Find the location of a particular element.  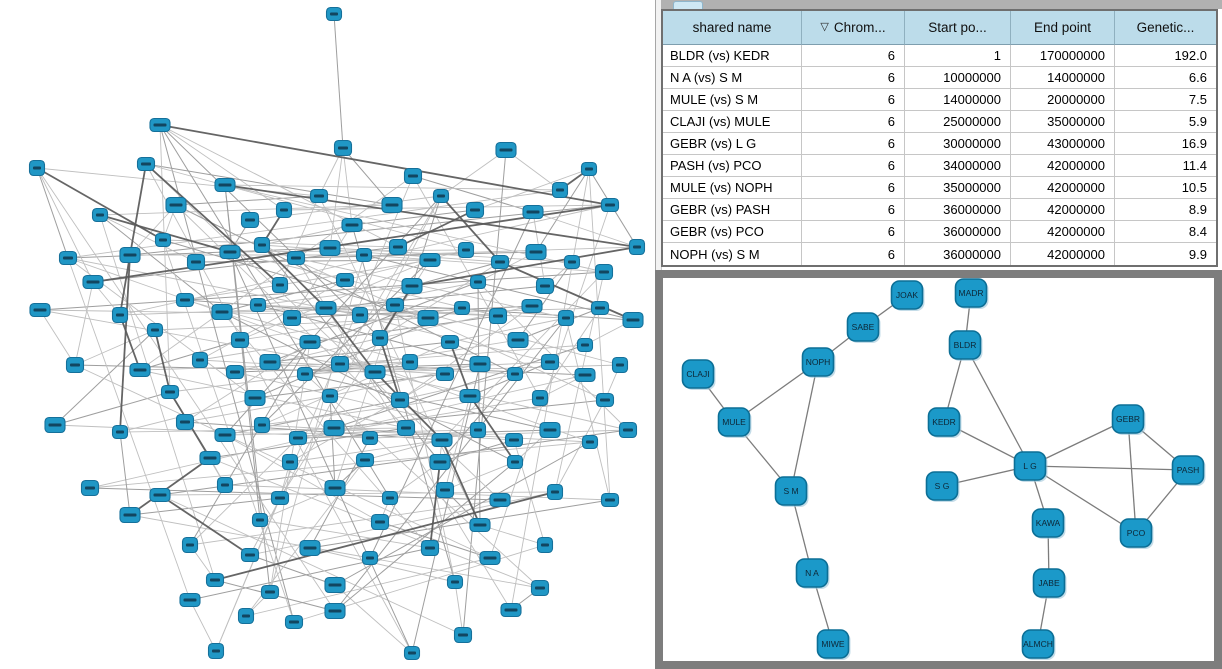

table-cell: 7.5 is located at coordinates (1197, 99).